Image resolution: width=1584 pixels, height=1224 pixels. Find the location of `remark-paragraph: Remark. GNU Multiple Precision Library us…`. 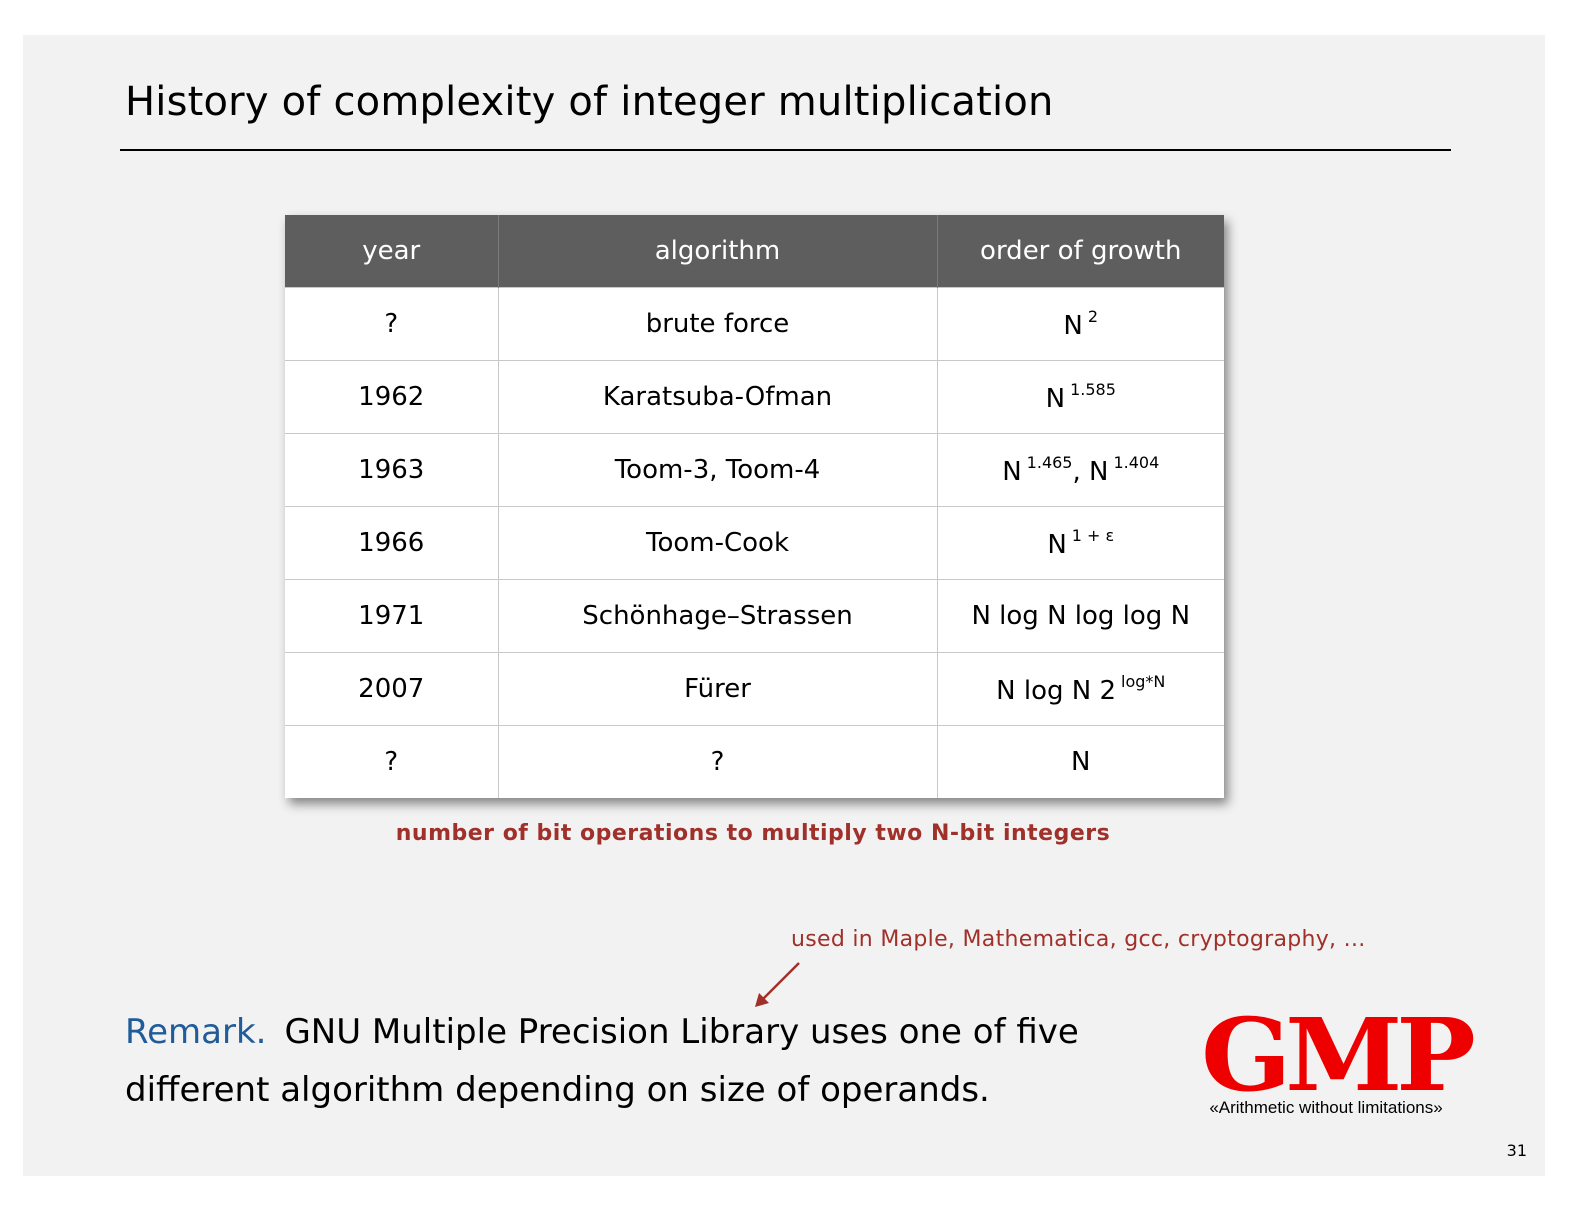

remark-paragraph: Remark. GNU Multiple Precision Library us… is located at coordinates (655, 1061).